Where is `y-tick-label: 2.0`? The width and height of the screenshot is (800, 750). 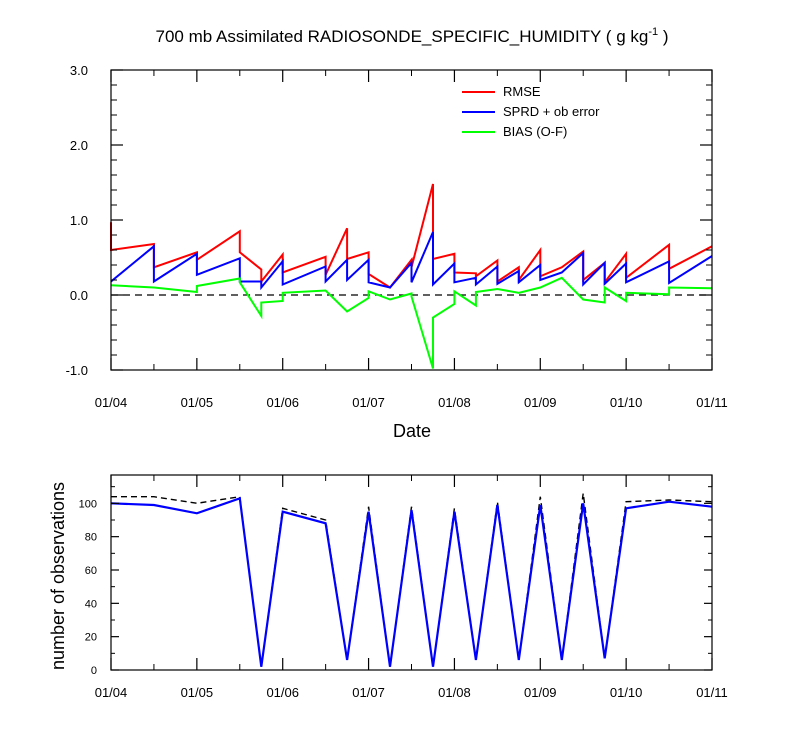 y-tick-label: 2.0 is located at coordinates (79, 145).